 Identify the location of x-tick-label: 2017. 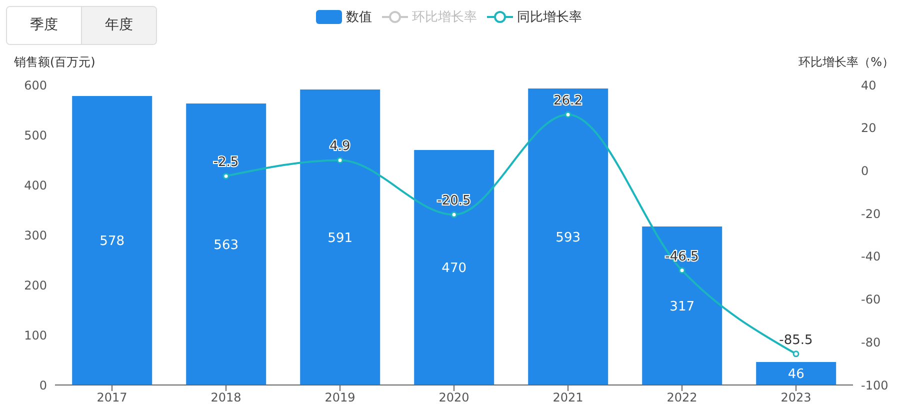
(112, 397).